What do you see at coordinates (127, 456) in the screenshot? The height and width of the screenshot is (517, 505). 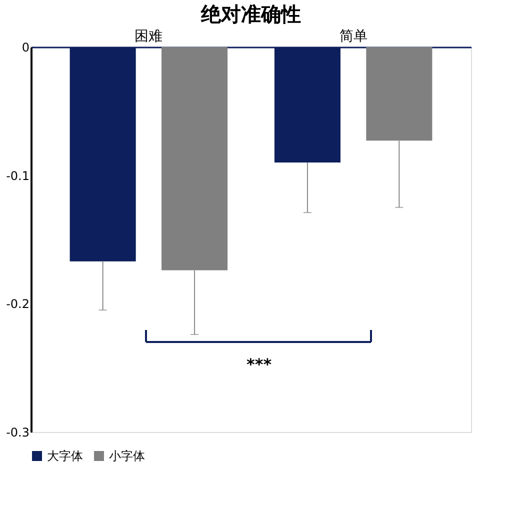 I see `legend-label: 小字体` at bounding box center [127, 456].